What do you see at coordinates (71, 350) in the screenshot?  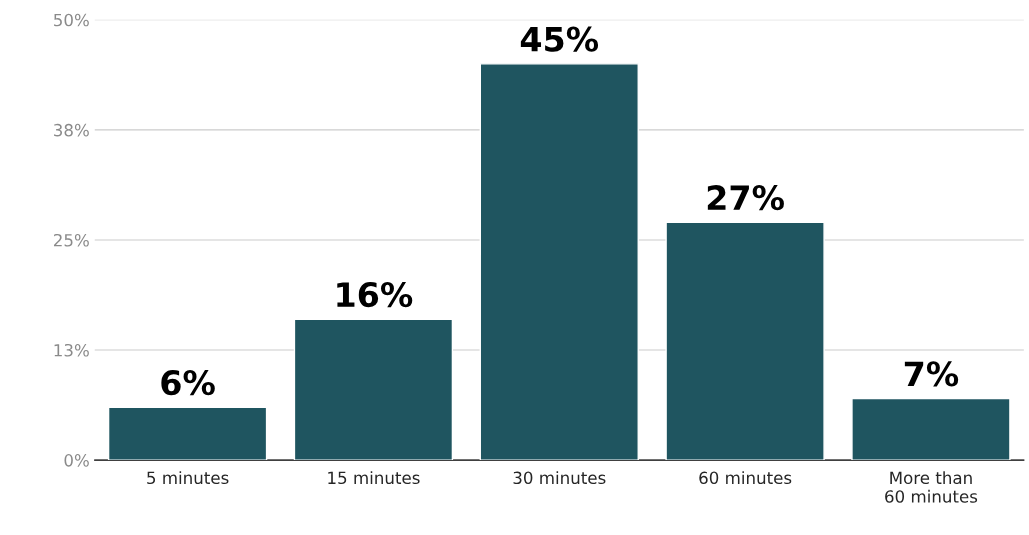 I see `y-tick-label: 13%` at bounding box center [71, 350].